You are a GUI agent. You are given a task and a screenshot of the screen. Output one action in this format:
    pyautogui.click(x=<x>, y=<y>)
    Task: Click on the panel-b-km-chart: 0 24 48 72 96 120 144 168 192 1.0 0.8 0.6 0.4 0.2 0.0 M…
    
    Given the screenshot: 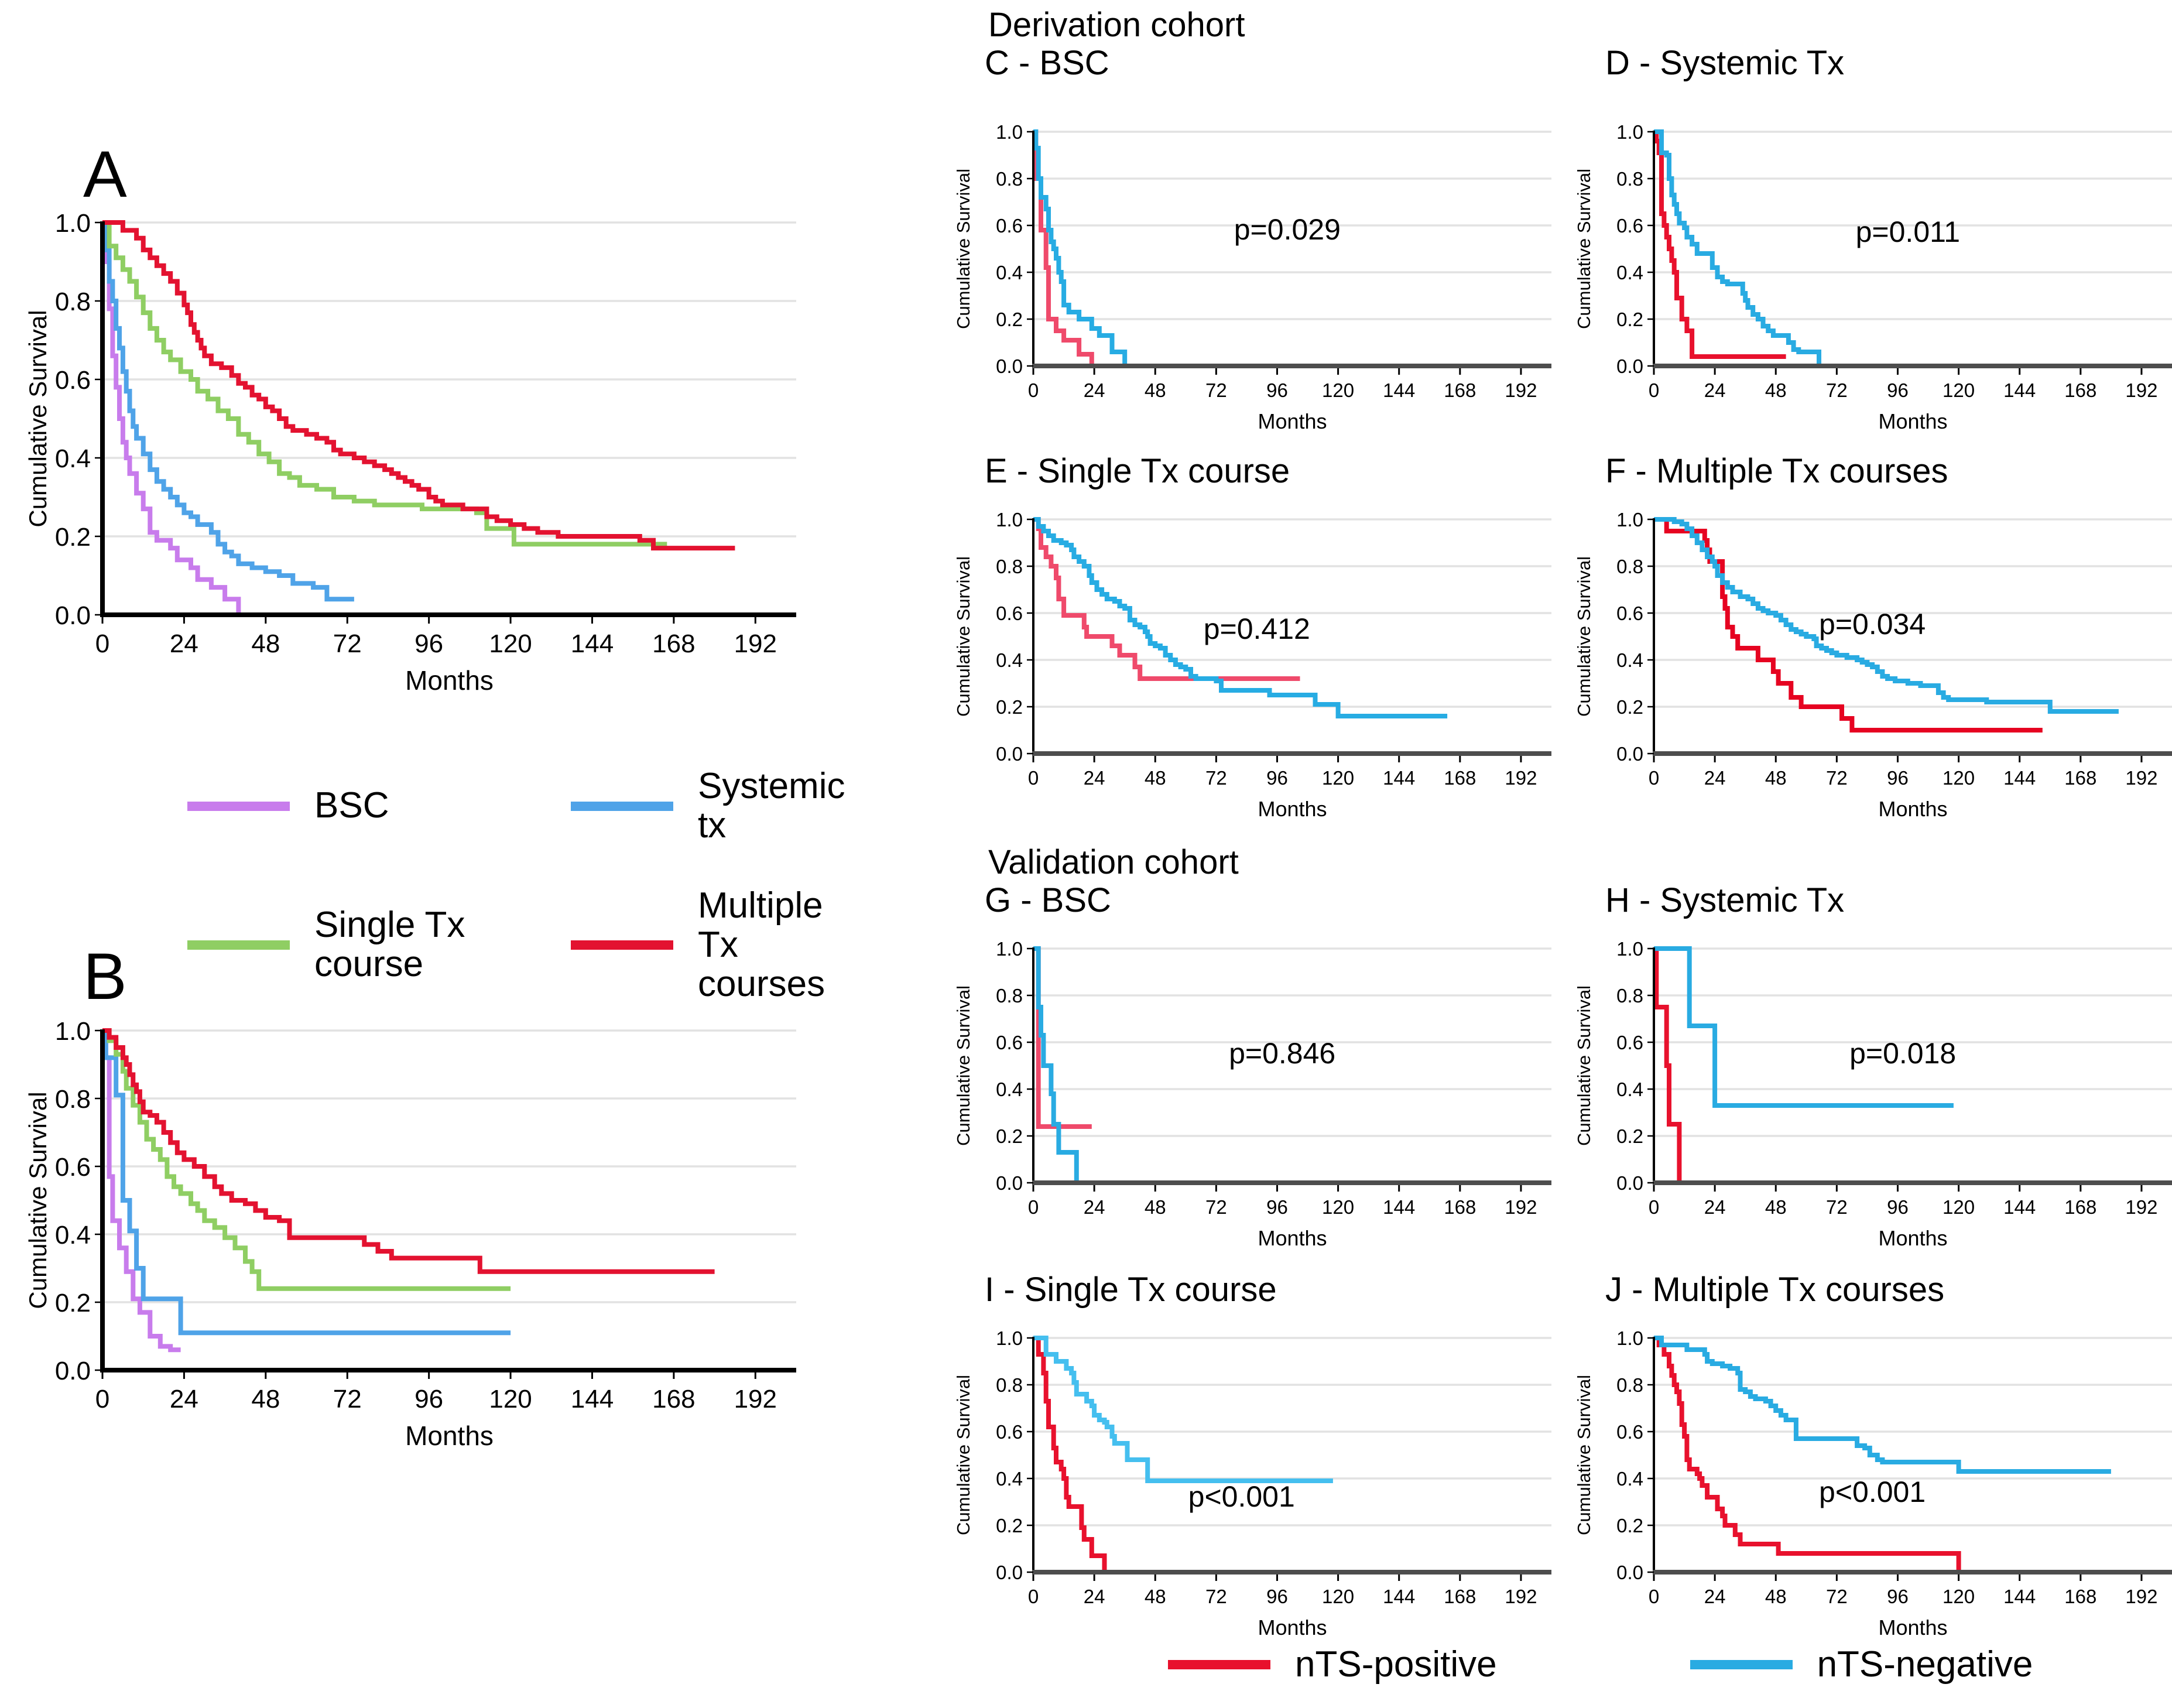 What is the action you would take?
    pyautogui.click(x=410, y=1234)
    